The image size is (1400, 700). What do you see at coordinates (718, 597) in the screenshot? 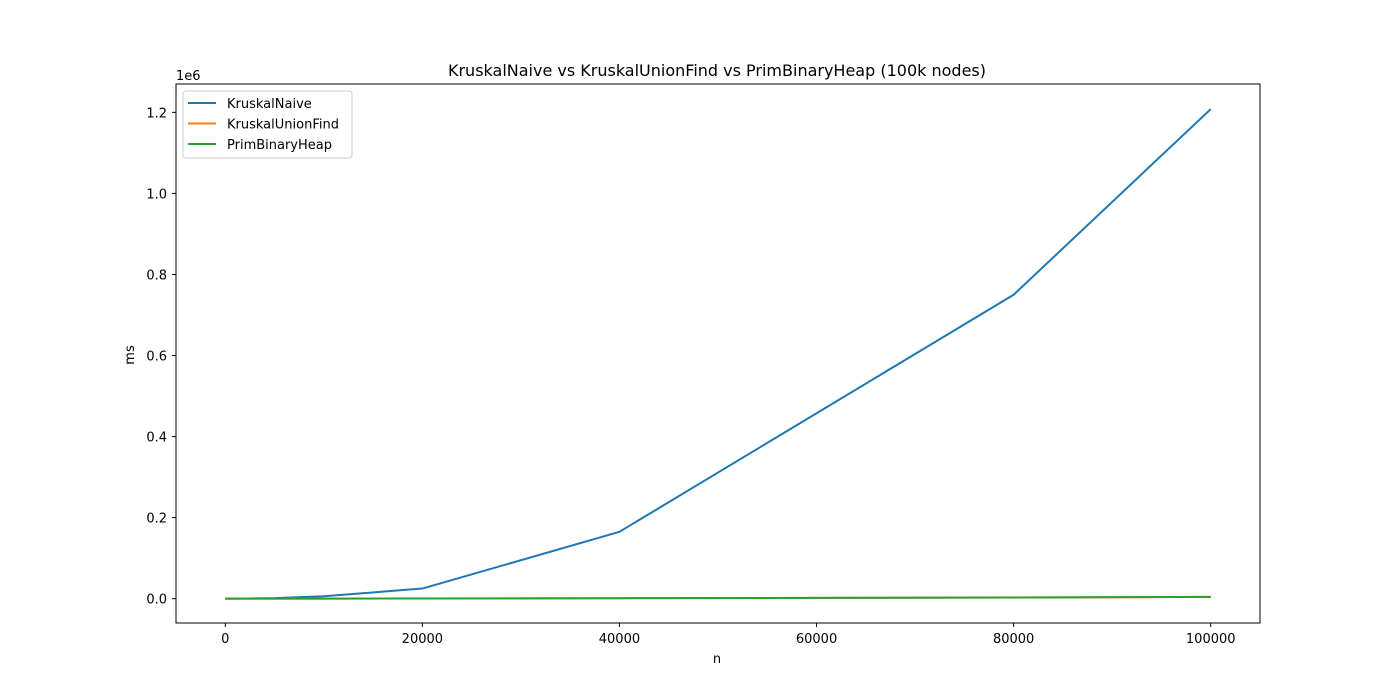
I see `series-line-primbinaryheap` at bounding box center [718, 597].